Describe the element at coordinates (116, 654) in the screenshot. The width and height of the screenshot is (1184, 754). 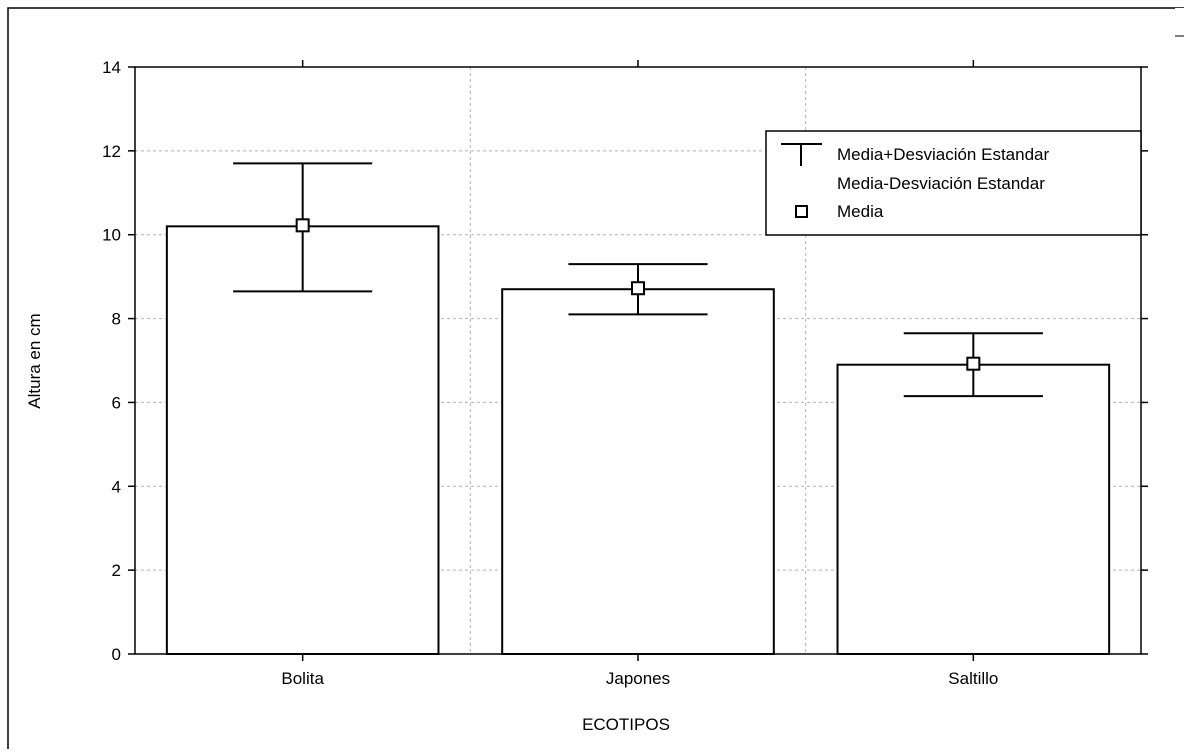
I see `y-tick-label: 0` at that location.